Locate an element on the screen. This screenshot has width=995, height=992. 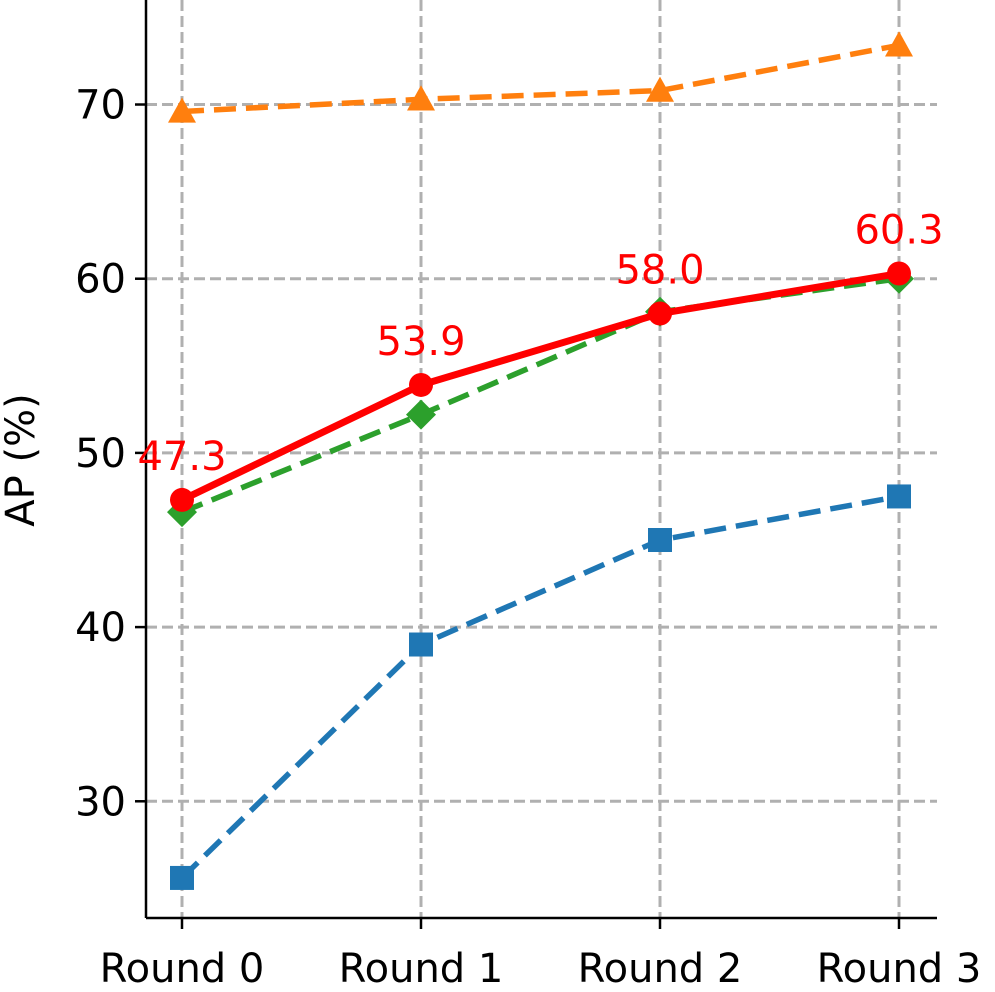
x-tick-label: Round 1 is located at coordinates (421, 969).